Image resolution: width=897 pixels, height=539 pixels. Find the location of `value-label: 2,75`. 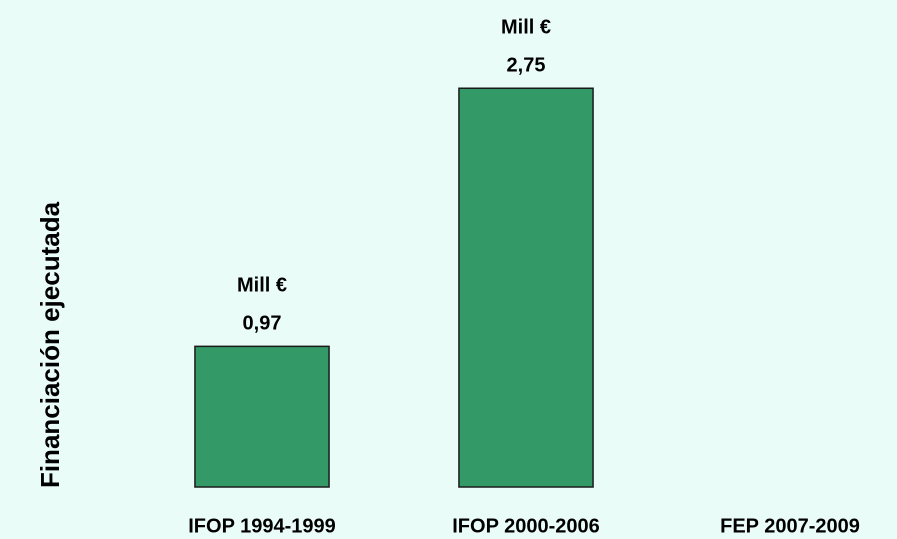

value-label: 2,75 is located at coordinates (526, 66).